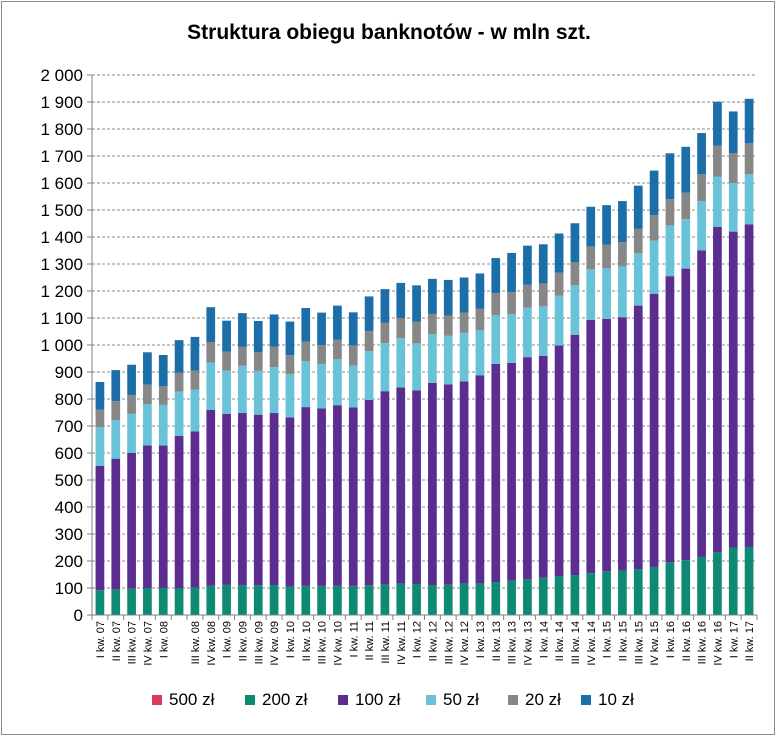 The image size is (776, 736). What do you see at coordinates (61, 345) in the screenshot?
I see `y-tick-label: 1 000` at bounding box center [61, 345].